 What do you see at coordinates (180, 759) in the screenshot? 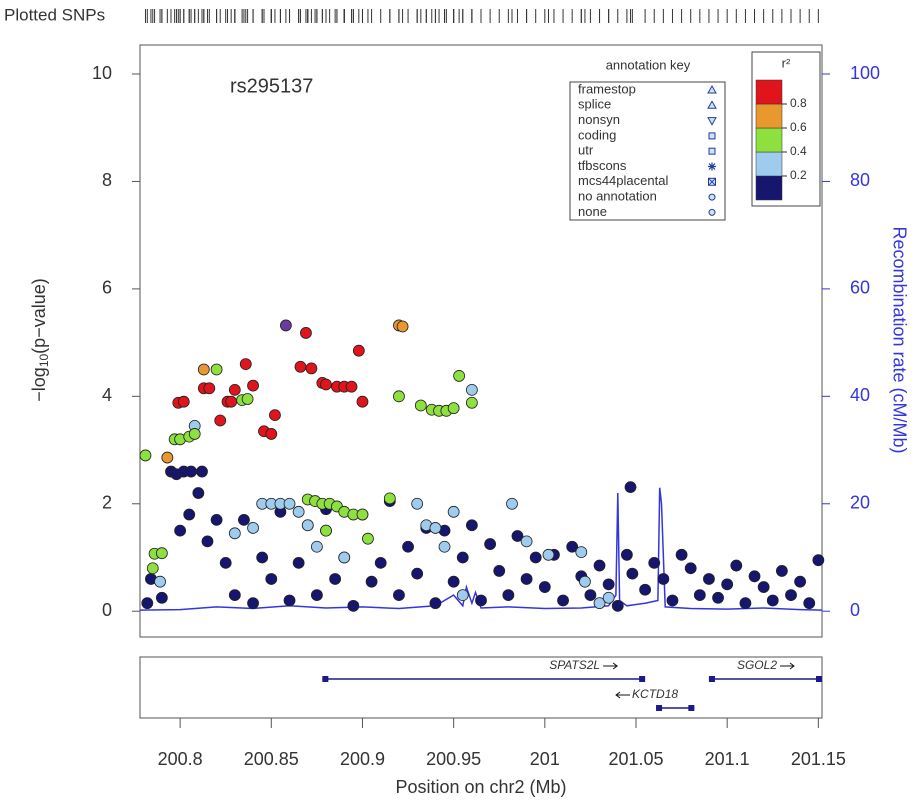
I see `x-tick-label: 200.8` at bounding box center [180, 759].